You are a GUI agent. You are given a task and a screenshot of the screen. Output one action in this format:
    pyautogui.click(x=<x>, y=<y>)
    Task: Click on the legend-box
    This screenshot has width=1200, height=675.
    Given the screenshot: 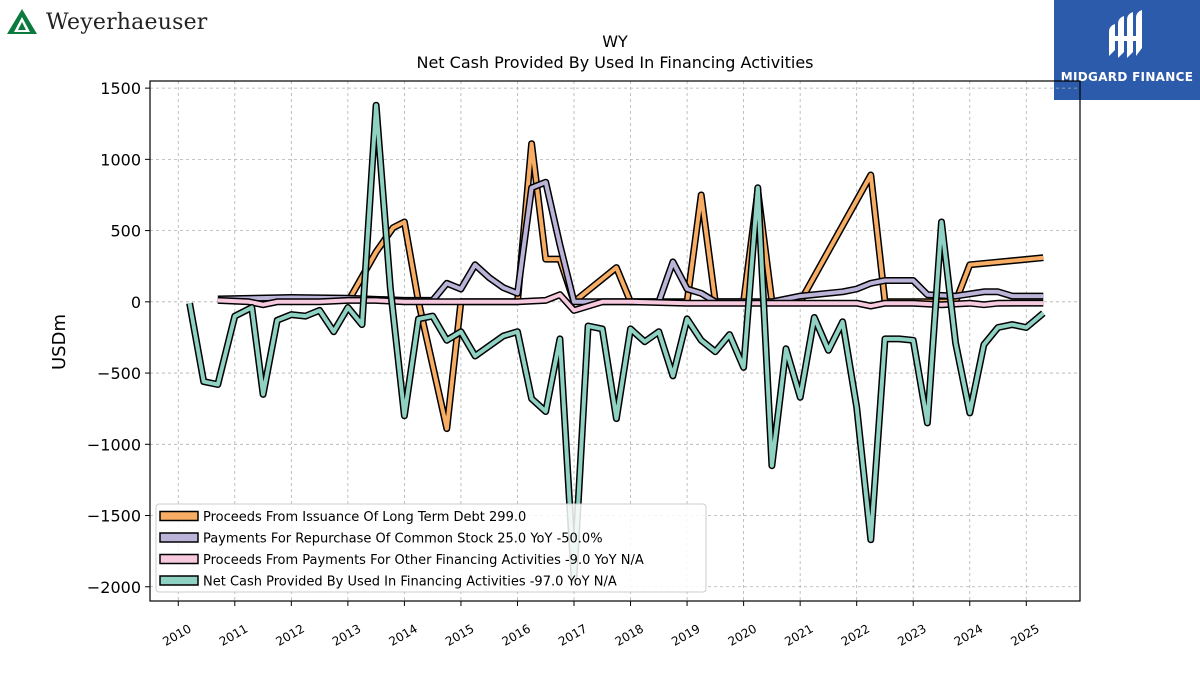 What is the action you would take?
    pyautogui.click(x=431, y=548)
    